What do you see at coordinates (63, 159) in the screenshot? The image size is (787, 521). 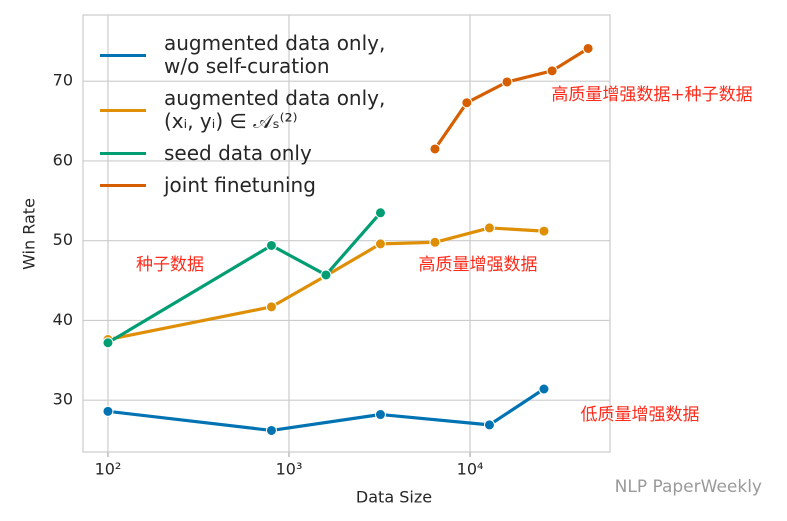 I see `y-tick-label: 60` at bounding box center [63, 159].